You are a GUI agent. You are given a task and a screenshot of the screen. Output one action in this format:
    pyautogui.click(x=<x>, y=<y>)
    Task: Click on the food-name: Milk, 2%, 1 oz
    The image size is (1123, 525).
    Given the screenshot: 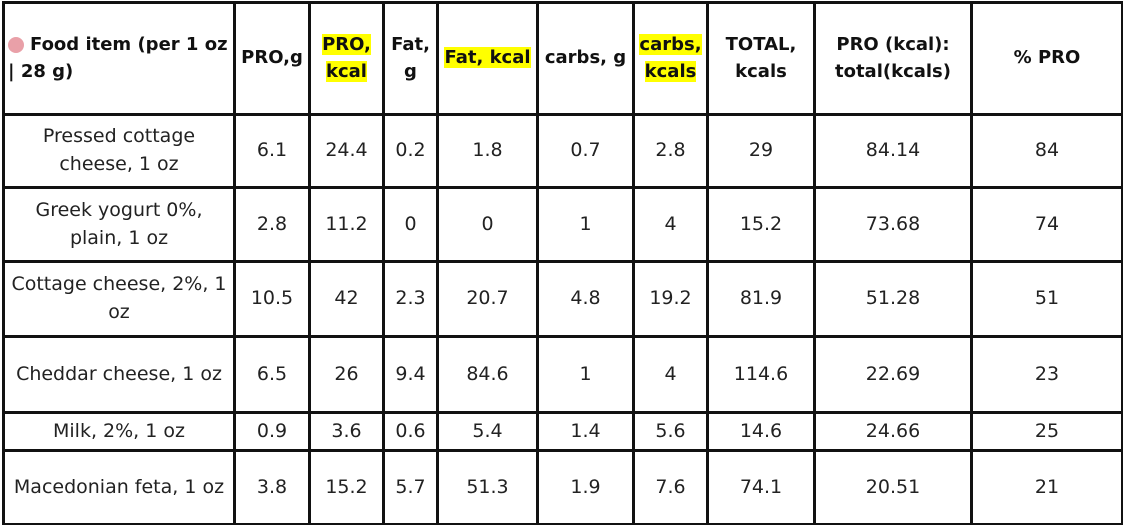 What is the action you would take?
    pyautogui.click(x=119, y=431)
    